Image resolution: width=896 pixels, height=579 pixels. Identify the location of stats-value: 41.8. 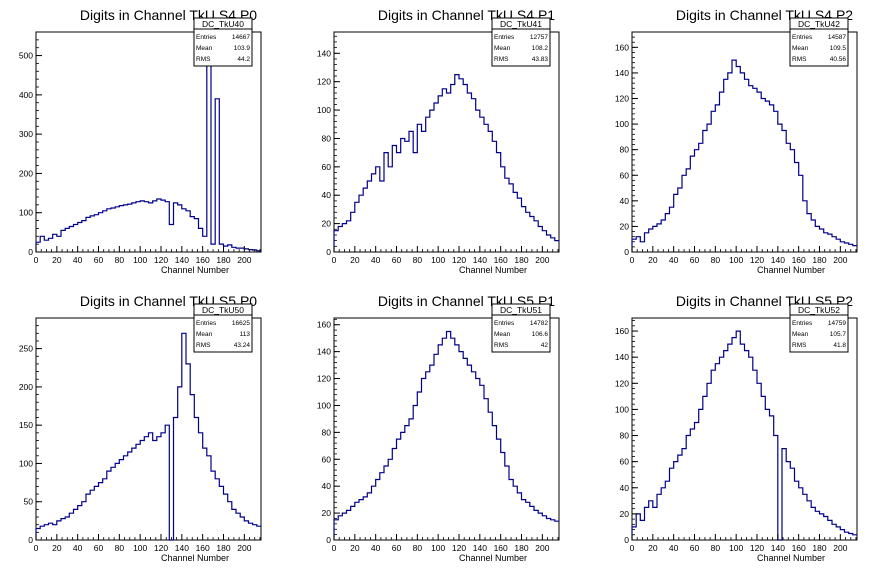
(839, 345).